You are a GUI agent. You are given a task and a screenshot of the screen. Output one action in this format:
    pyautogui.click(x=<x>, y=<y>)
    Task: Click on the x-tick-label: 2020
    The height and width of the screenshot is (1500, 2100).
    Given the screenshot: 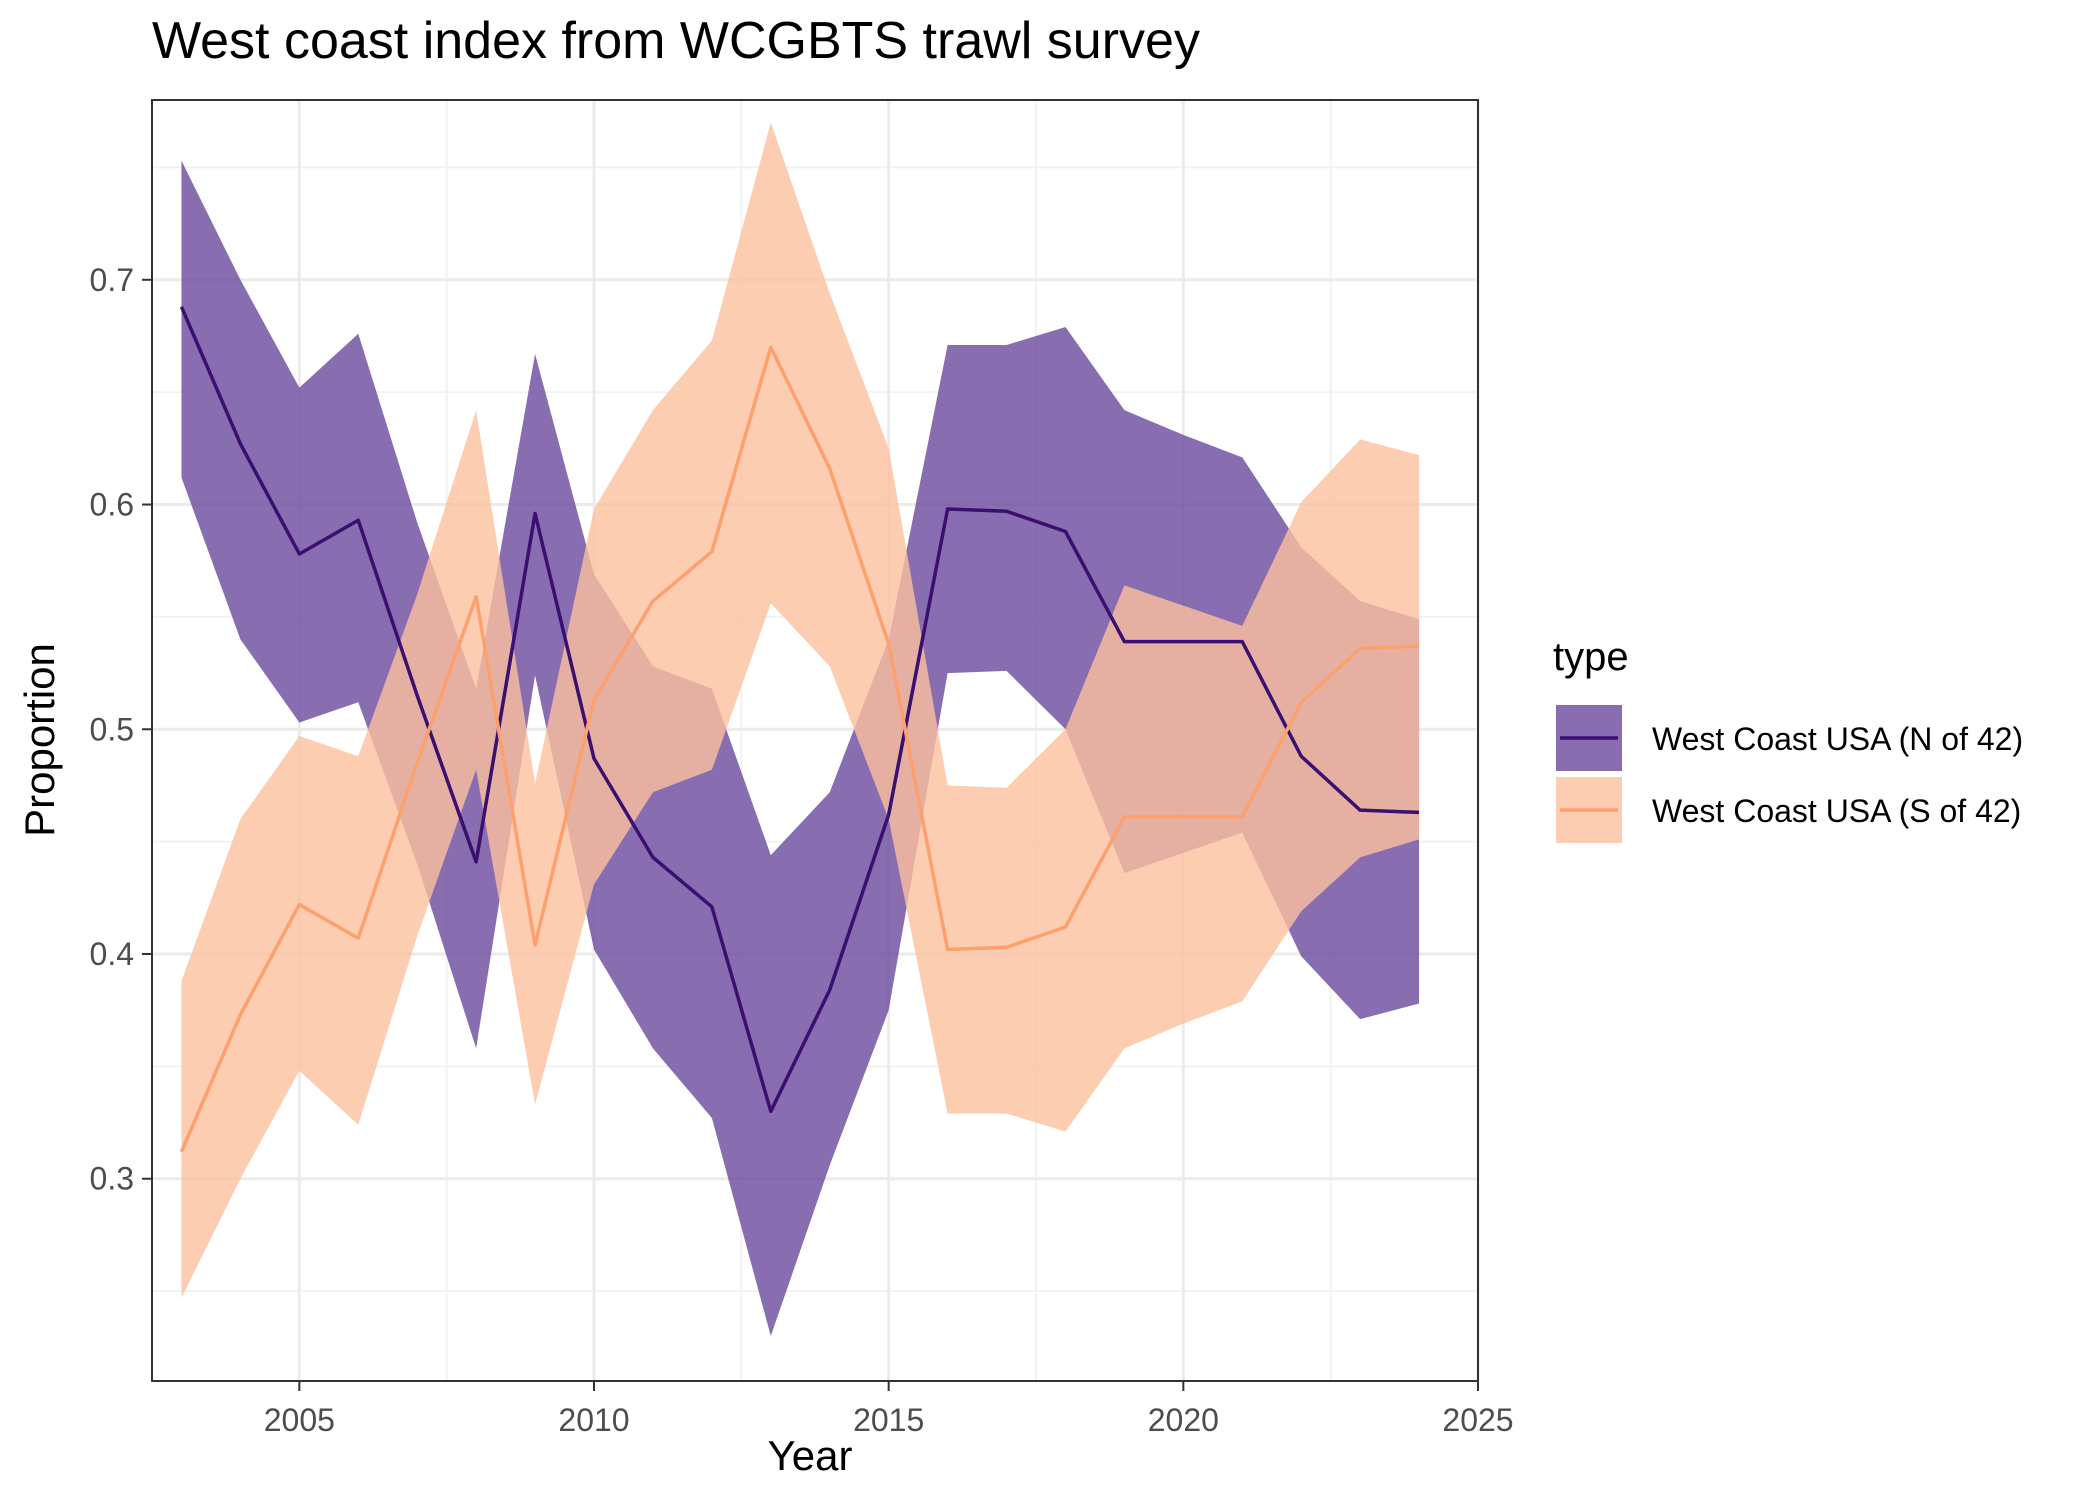 What is the action you would take?
    pyautogui.click(x=1183, y=1420)
    